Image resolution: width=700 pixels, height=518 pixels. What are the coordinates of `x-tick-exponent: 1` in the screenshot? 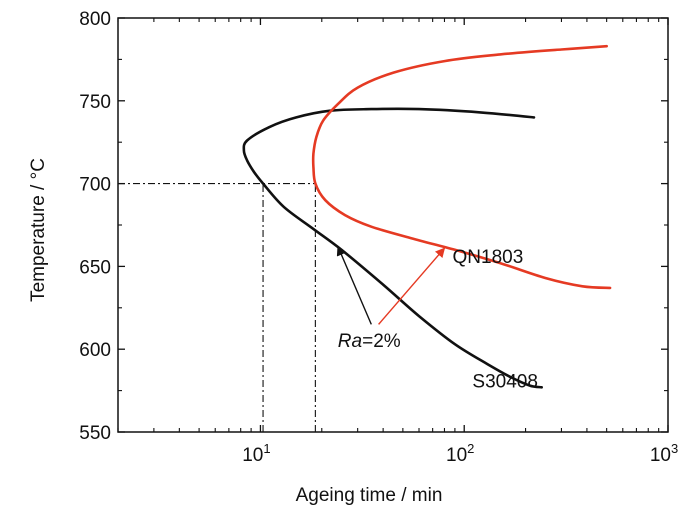 It's located at (266, 448).